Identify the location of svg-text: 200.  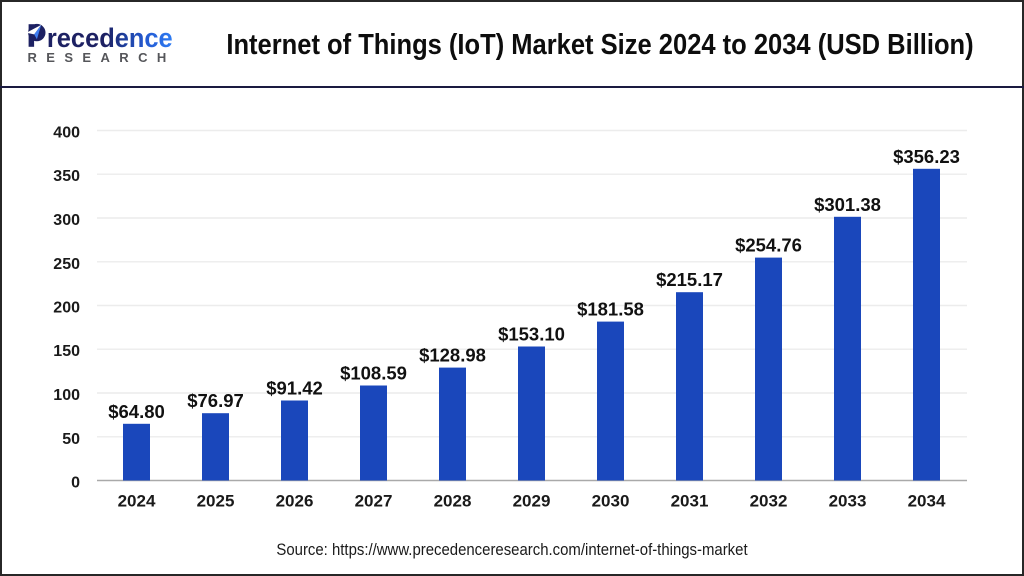
(66, 308).